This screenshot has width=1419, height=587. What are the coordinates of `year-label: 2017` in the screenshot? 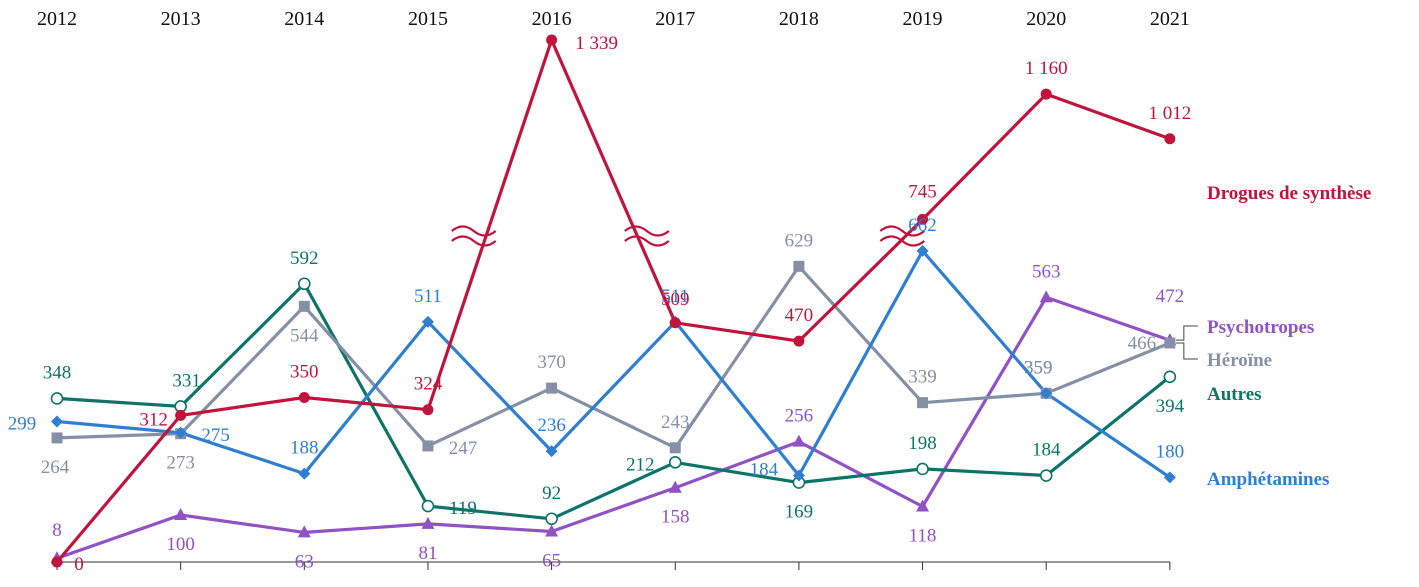 It's located at (675, 19).